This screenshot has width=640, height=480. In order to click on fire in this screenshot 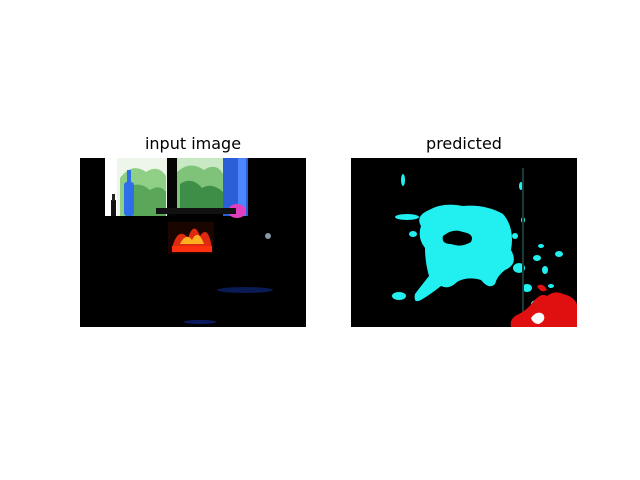, I will do `click(191, 238)`.